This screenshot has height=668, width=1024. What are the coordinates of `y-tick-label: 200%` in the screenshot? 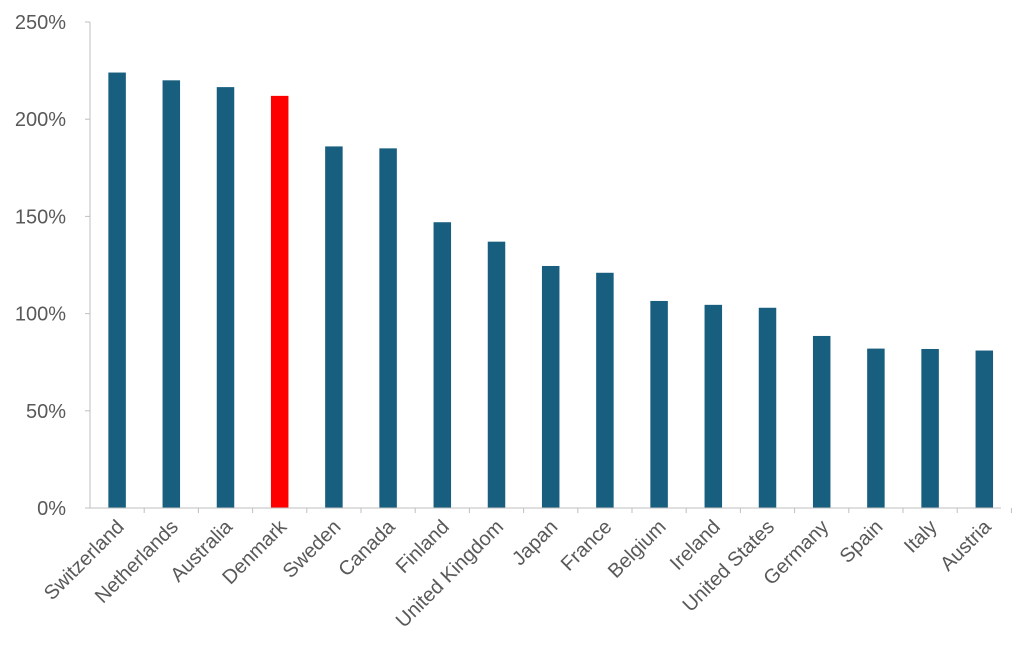 It's located at (40, 120).